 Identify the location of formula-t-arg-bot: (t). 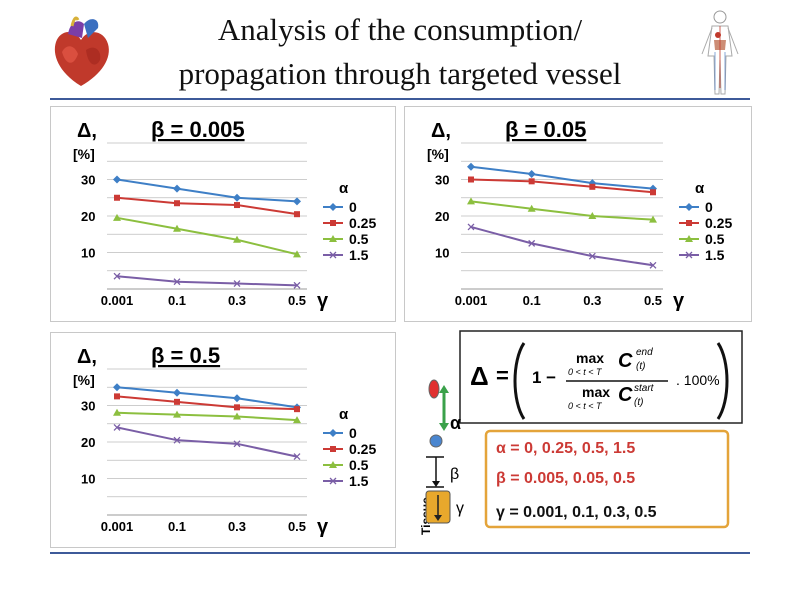
(638, 402).